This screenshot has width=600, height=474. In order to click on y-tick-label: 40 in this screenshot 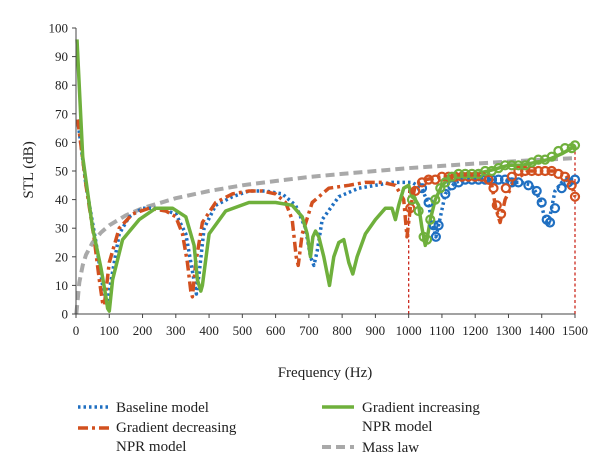, I will do `click(61, 199)`.